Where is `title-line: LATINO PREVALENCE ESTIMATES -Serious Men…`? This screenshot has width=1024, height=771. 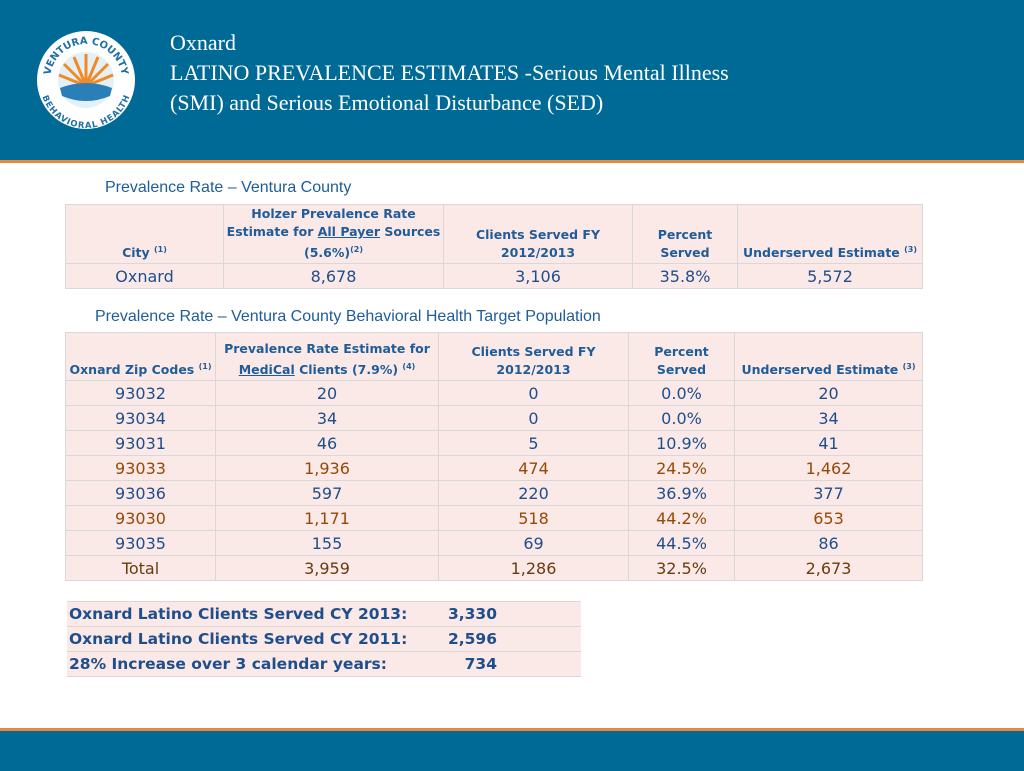
title-line: LATINO PREVALENCE ESTIMATES -Serious Men… is located at coordinates (449, 72).